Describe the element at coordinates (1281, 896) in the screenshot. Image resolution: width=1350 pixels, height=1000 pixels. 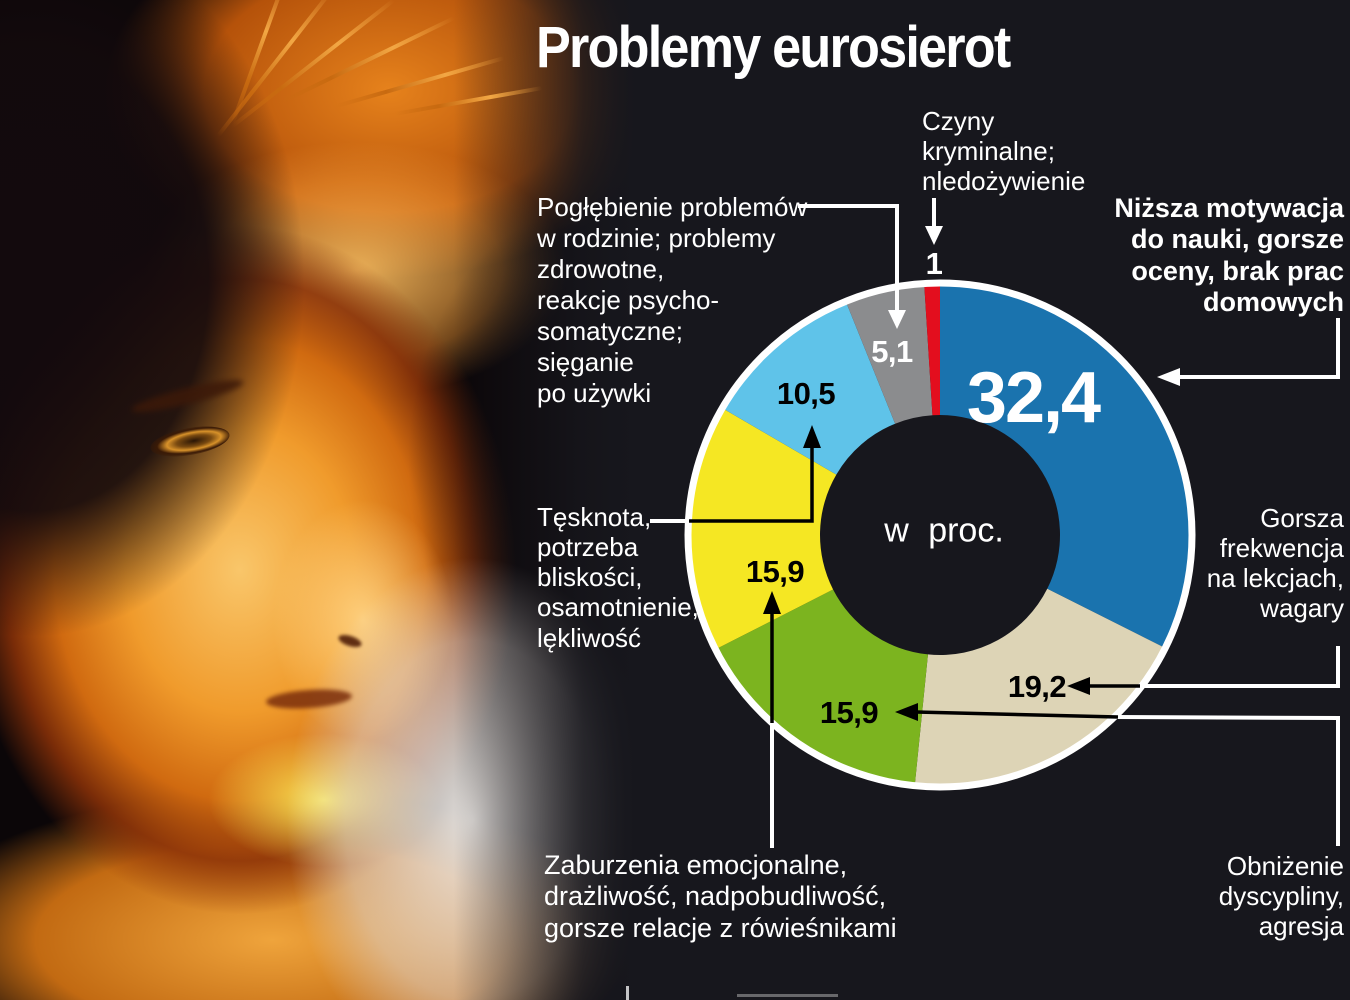
I see `callout-obnizenie-dyscypliny: Obniżenie dyscypliny, agresja` at that location.